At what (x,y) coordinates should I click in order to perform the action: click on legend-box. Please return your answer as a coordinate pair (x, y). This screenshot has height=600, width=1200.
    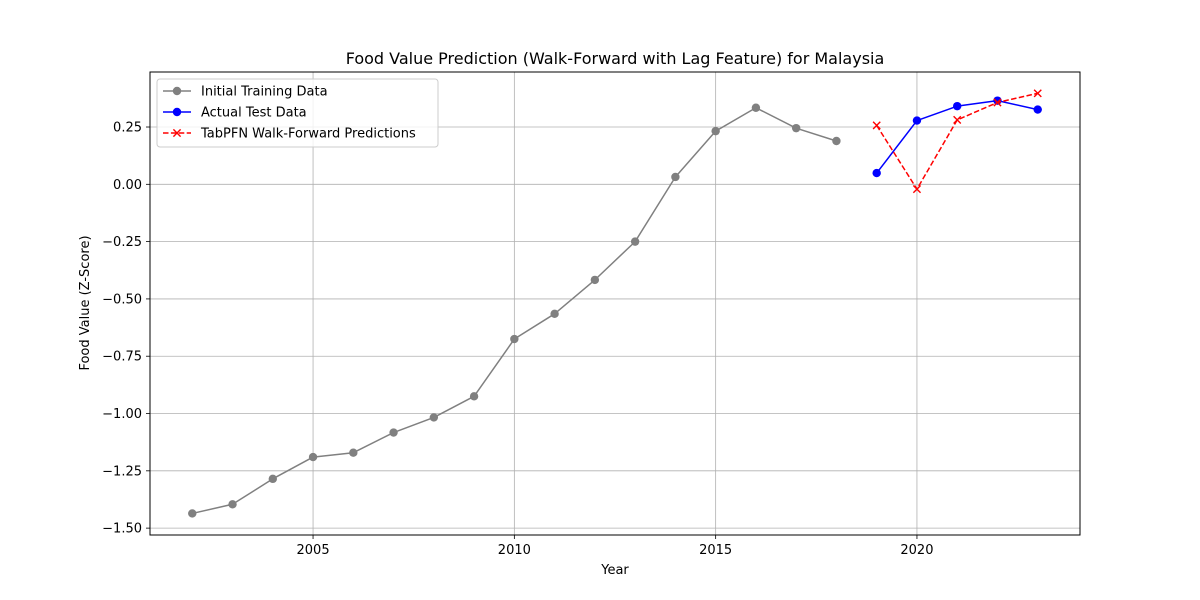
    Looking at the image, I should click on (297, 113).